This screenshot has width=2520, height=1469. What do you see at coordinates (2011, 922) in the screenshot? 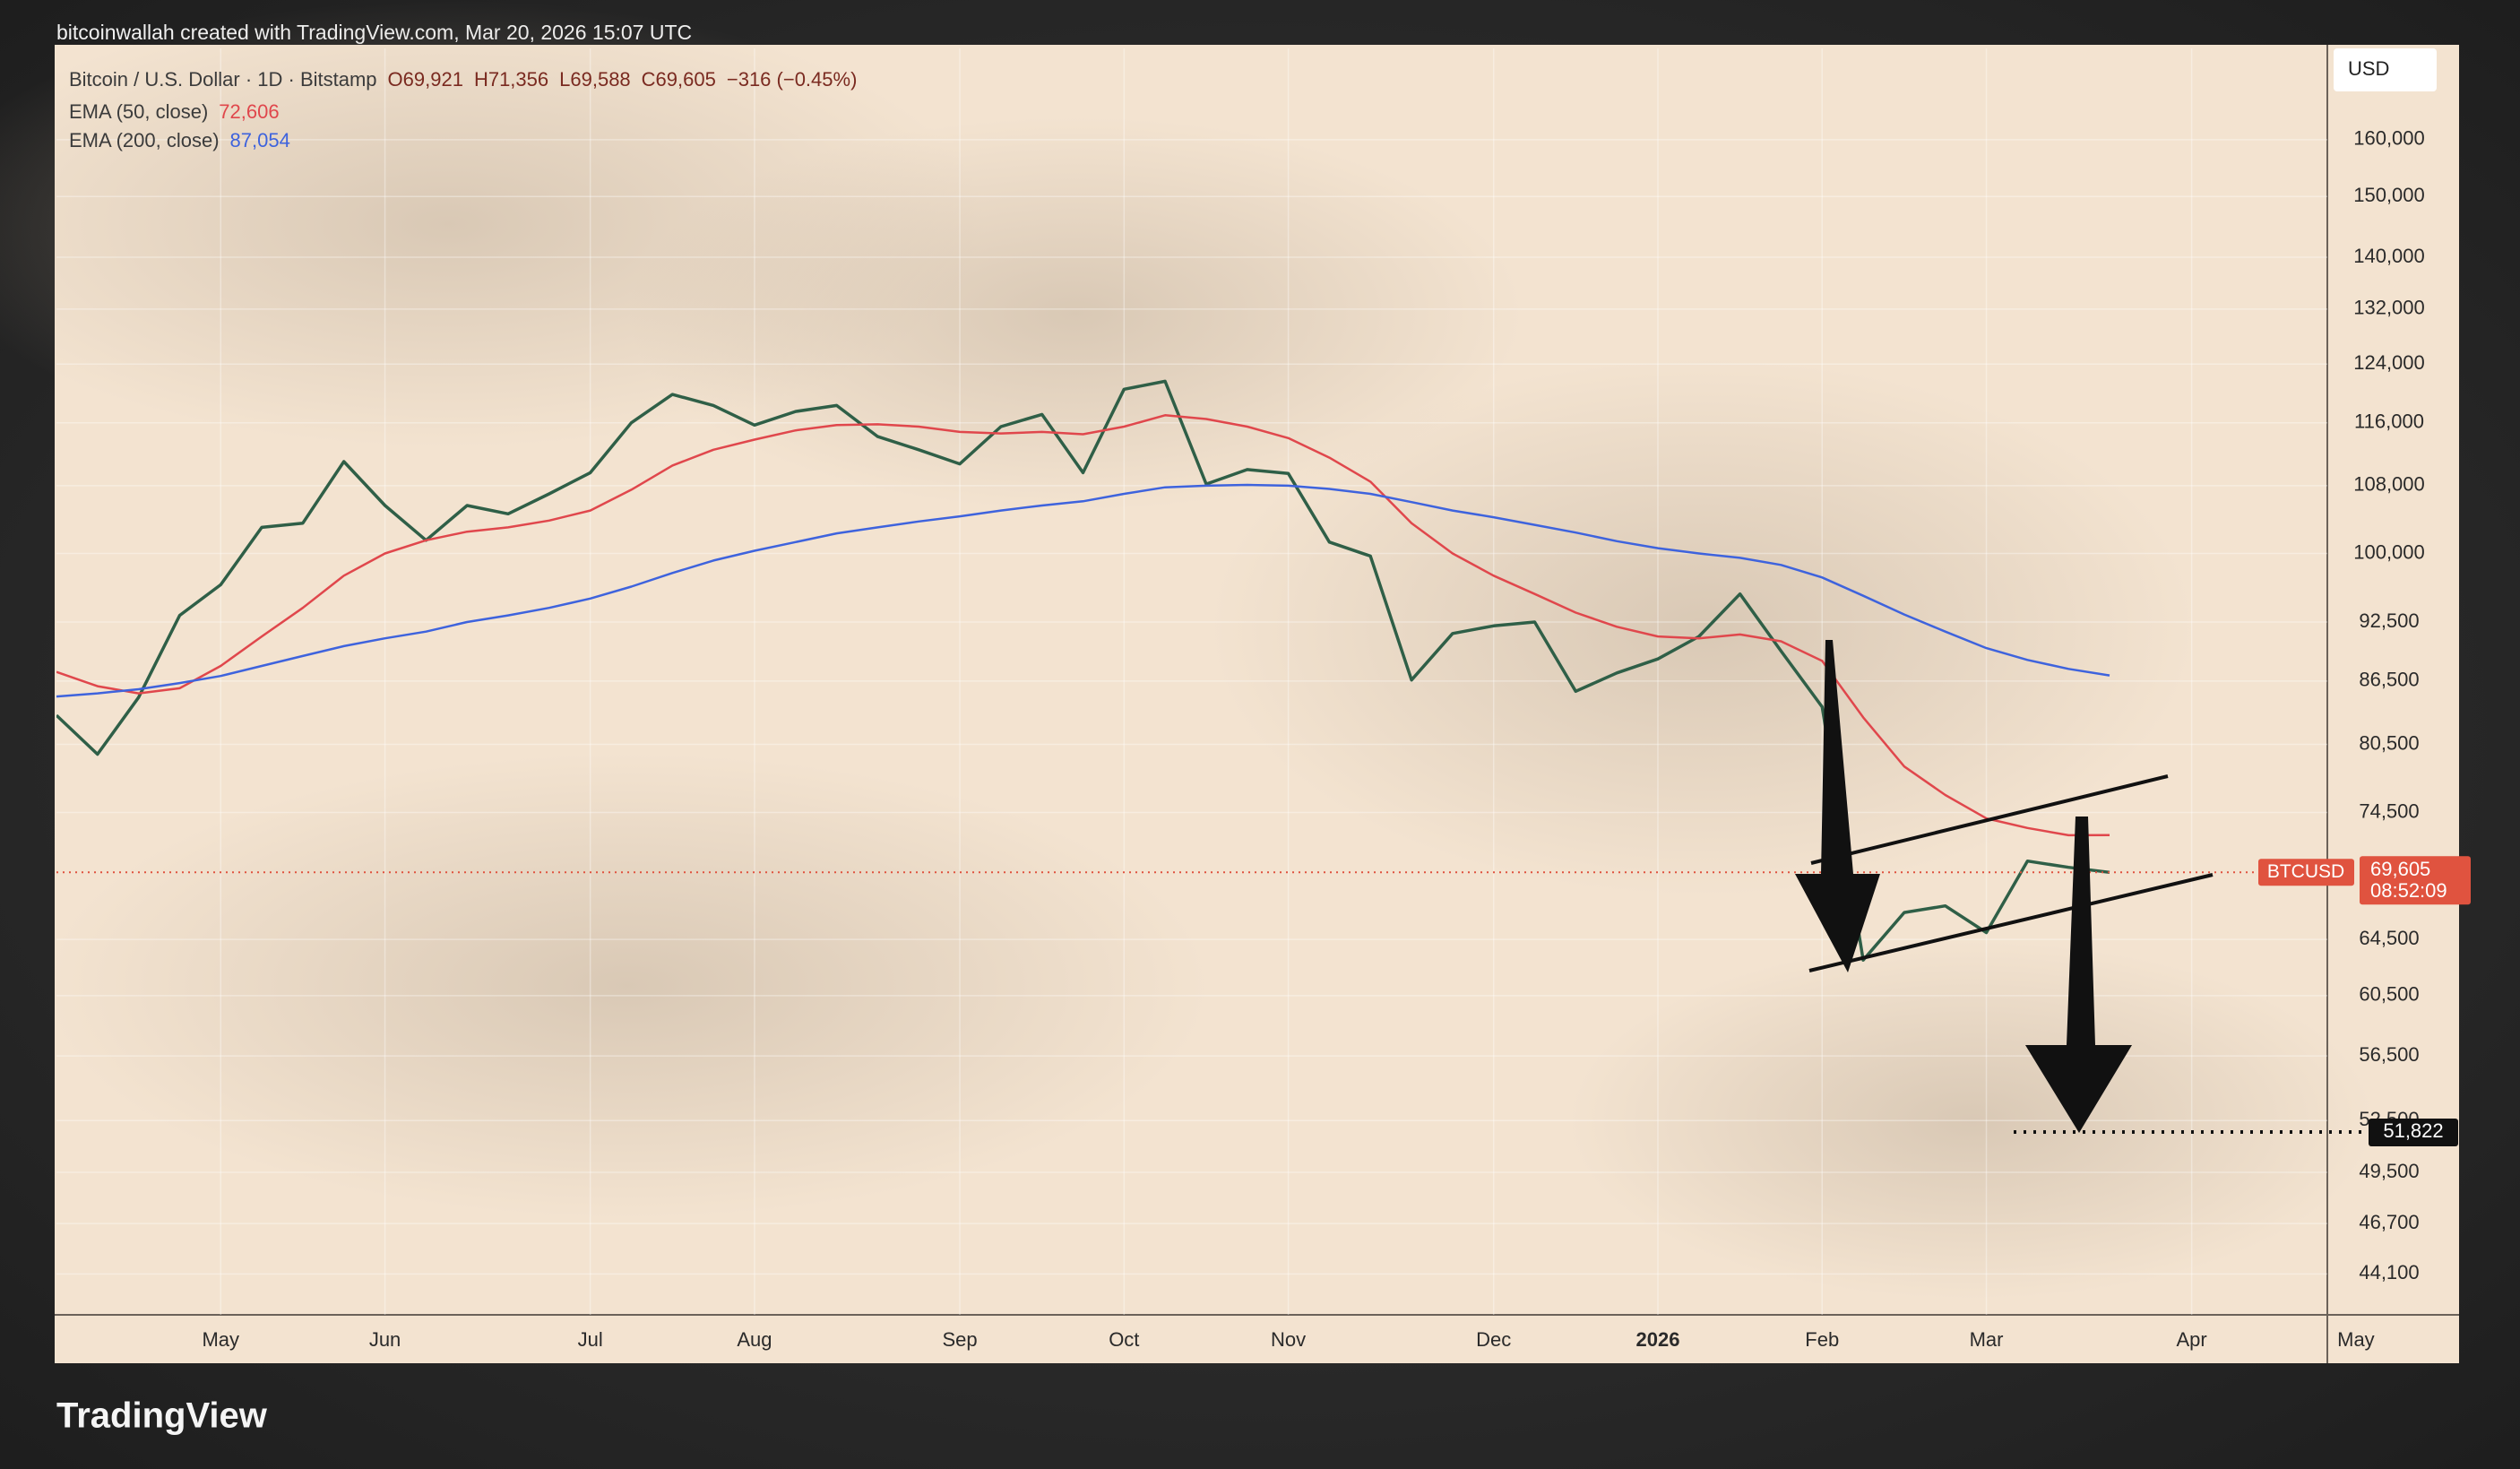
I see `channel-lower` at bounding box center [2011, 922].